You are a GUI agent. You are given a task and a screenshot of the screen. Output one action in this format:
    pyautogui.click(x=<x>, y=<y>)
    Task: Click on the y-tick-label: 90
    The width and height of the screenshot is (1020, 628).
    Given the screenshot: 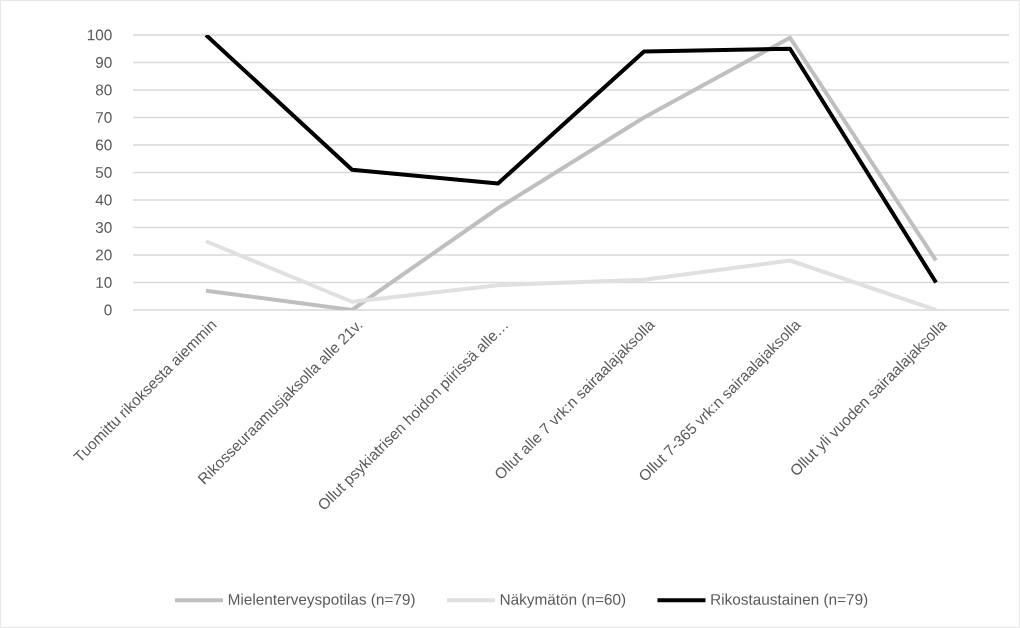 What is the action you would take?
    pyautogui.click(x=103, y=62)
    